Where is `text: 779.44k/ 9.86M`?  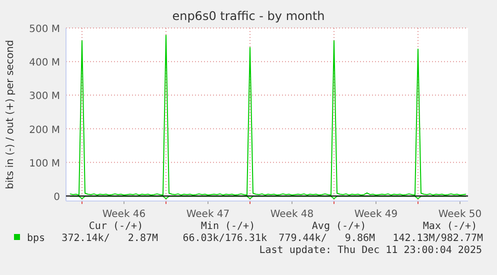
text: 779.44k/ 9.86M is located at coordinates (326, 238).